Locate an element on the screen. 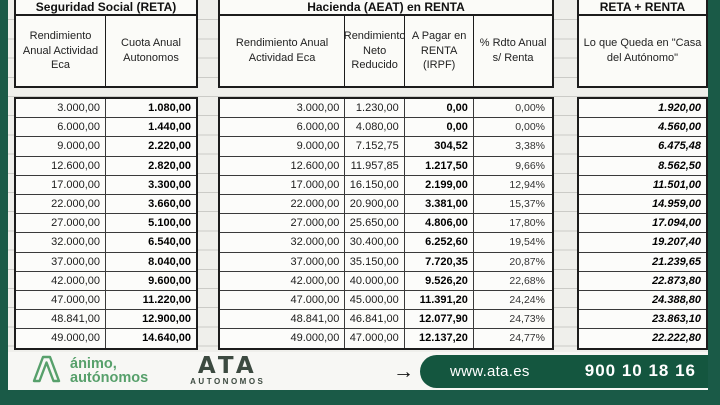 This screenshot has height=405, width=720. table-row: 22.000,00 20.900,00 3.381,00 15,37% is located at coordinates (386, 204).